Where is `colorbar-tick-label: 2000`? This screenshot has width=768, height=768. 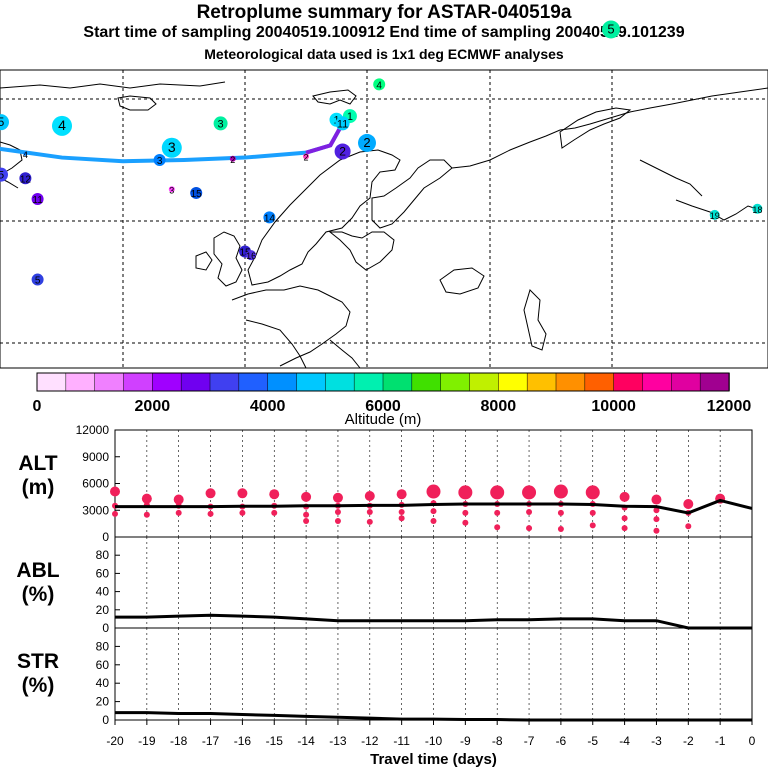
colorbar-tick-label: 2000 is located at coordinates (153, 406).